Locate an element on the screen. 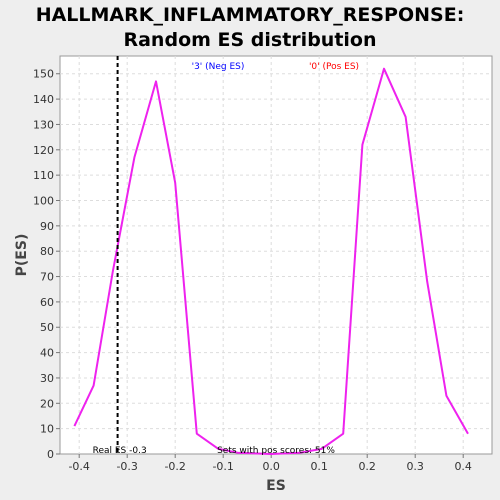 The width and height of the screenshot is (500, 500). pos-es-annotation: '0' (Pos ES) is located at coordinates (334, 67).